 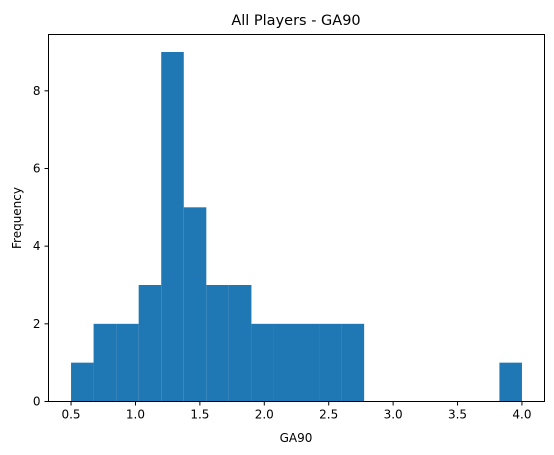 What do you see at coordinates (296, 438) in the screenshot?
I see `x-axis-label: GA90` at bounding box center [296, 438].